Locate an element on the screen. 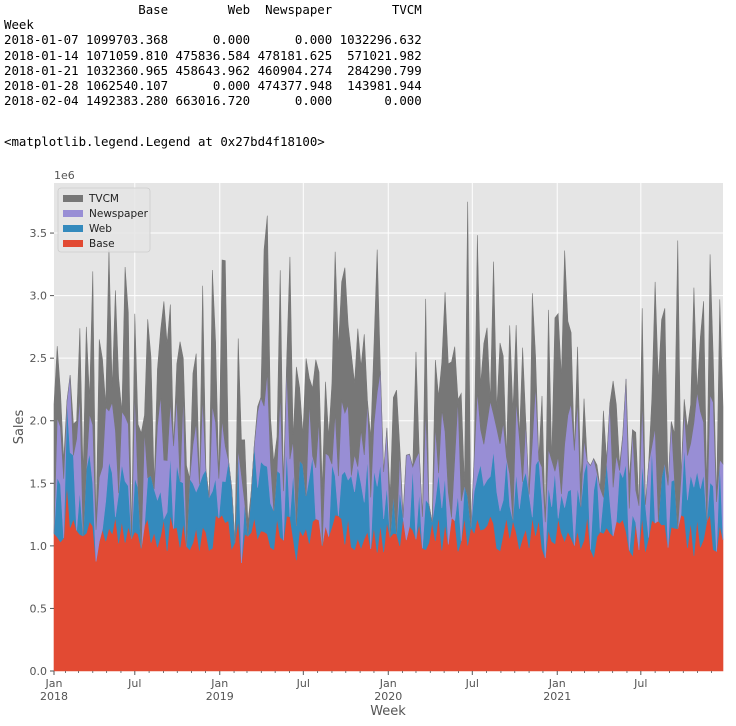 The height and width of the screenshot is (726, 736). legend-swatch-base is located at coordinates (73, 243).